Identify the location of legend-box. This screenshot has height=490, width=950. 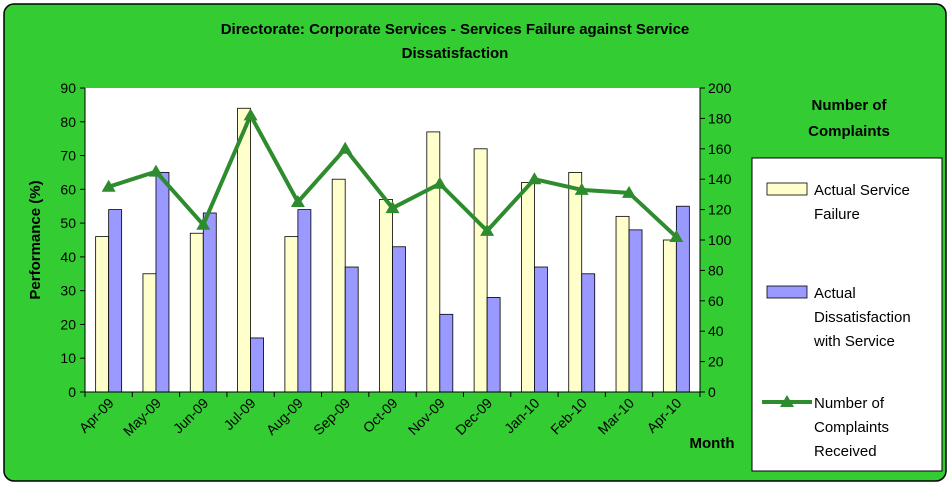
(847, 314).